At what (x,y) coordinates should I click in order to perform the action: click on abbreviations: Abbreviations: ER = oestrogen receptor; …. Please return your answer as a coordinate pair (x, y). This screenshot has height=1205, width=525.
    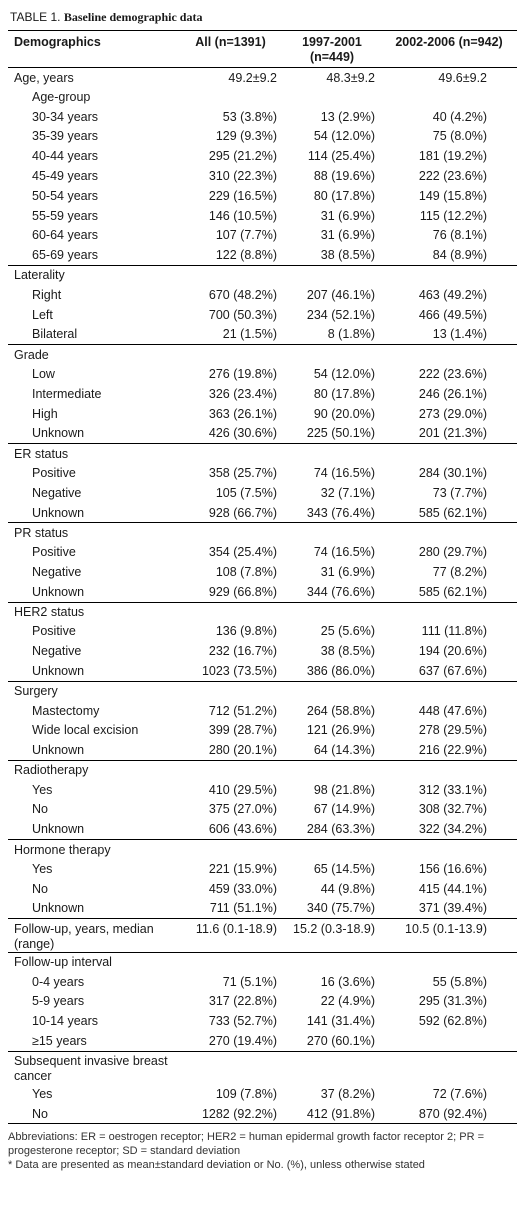
    Looking at the image, I should click on (246, 1144).